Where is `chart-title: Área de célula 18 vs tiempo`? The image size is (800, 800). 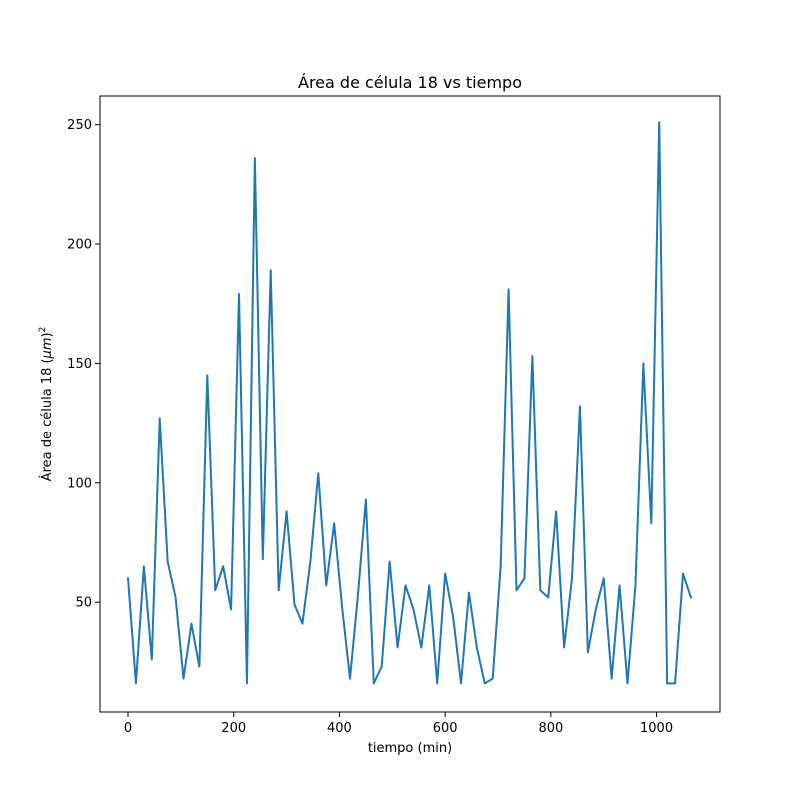
chart-title: Área de célula 18 vs tiempo is located at coordinates (410, 82).